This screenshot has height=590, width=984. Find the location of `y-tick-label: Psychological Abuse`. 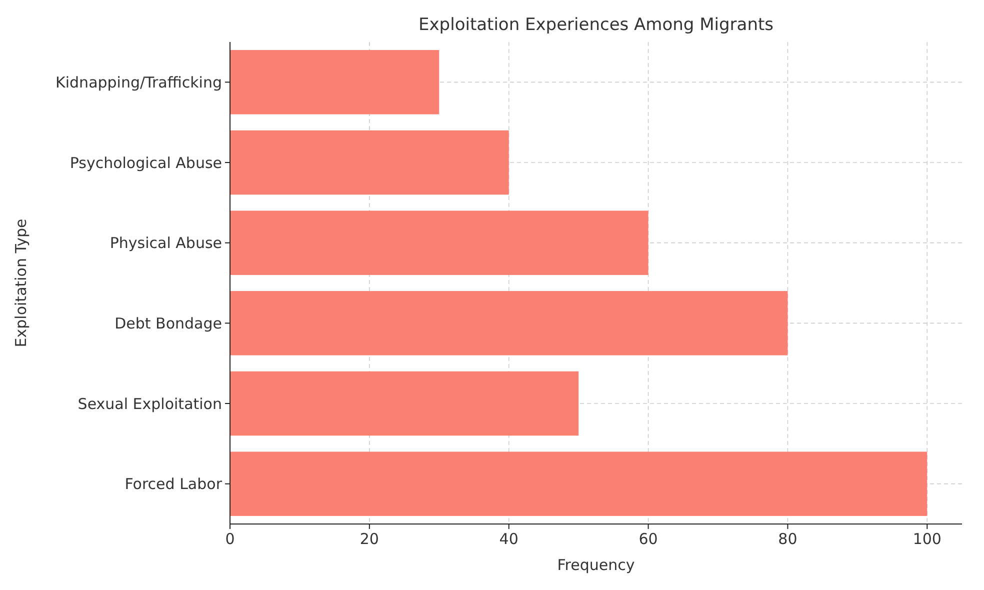

y-tick-label: Psychological Abuse is located at coordinates (146, 163).